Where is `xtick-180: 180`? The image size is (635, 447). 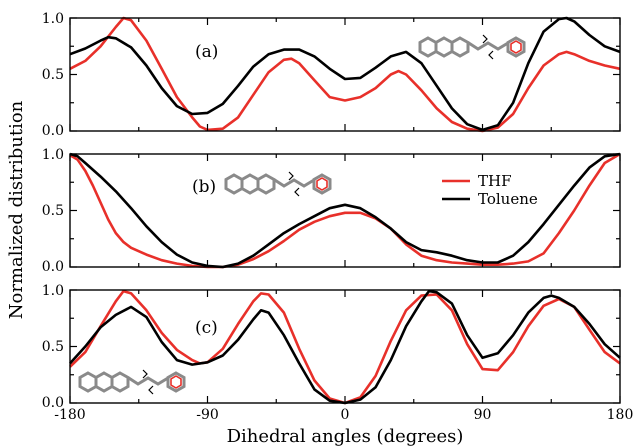 xtick-180: 180 is located at coordinates (620, 415).